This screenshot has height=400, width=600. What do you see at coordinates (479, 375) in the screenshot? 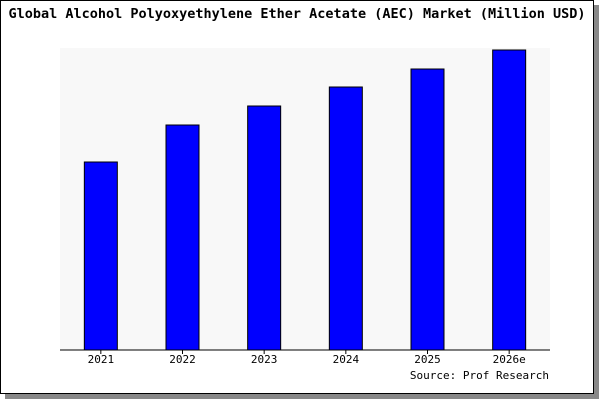
I see `source-note: Source: Prof Research` at bounding box center [479, 375].